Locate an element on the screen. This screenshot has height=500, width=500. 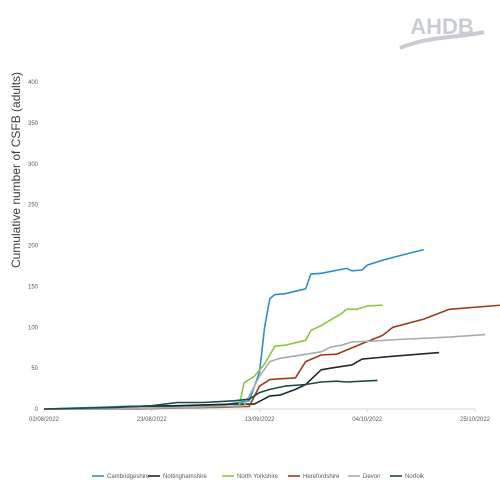
series-line-north-yorkshire is located at coordinates (213, 357).